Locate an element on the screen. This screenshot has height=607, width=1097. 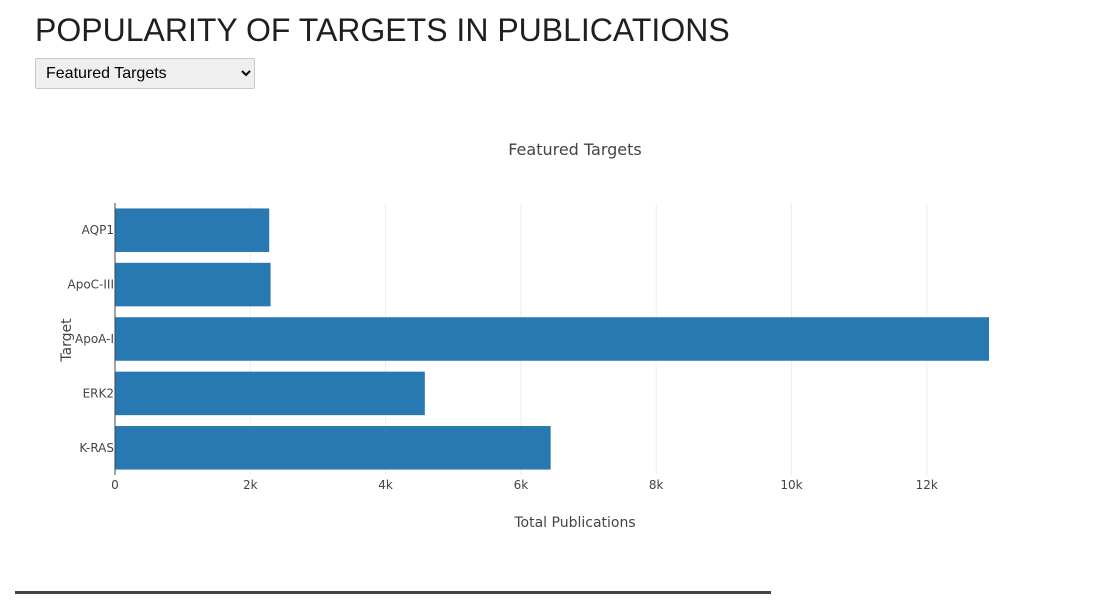
x-axis-title: Total Publications is located at coordinates (574, 523).